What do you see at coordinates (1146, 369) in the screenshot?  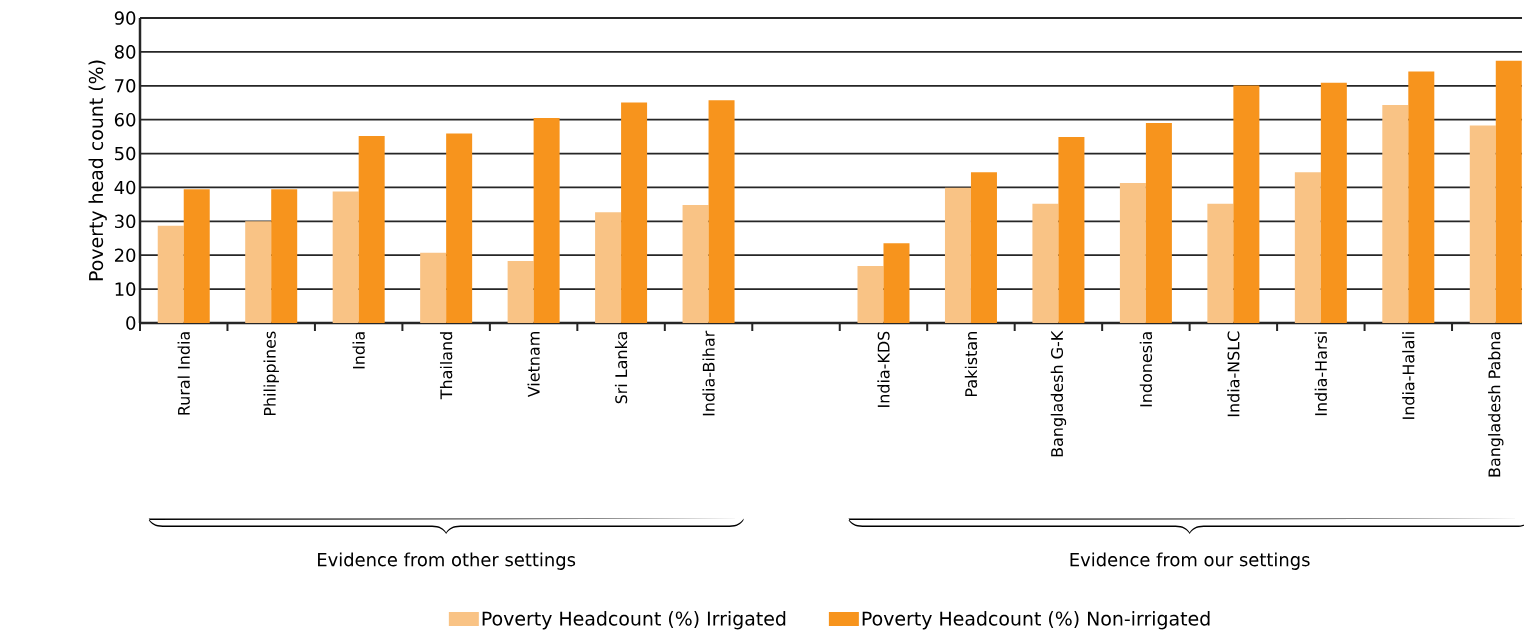 I see `x-tick-label: Indonesia` at bounding box center [1146, 369].